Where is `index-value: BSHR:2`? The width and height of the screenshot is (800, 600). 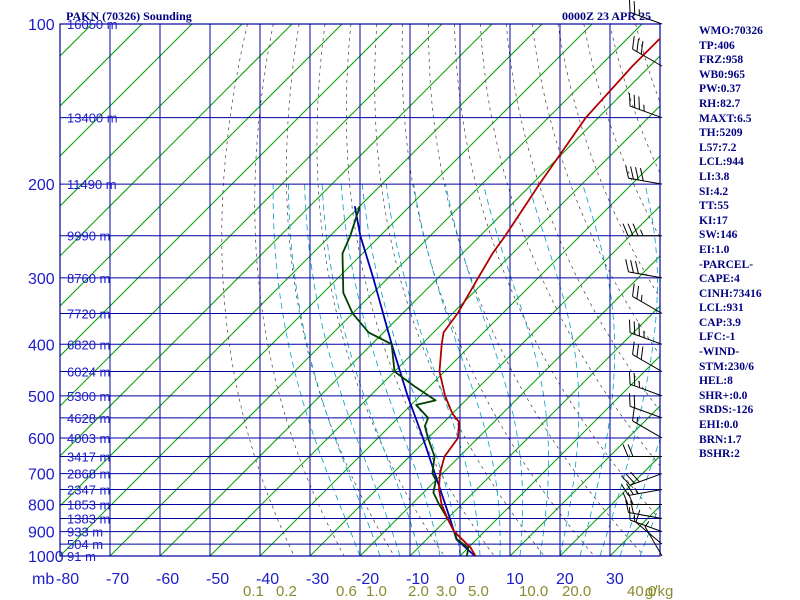
index-value: BSHR:2 is located at coordinates (719, 454).